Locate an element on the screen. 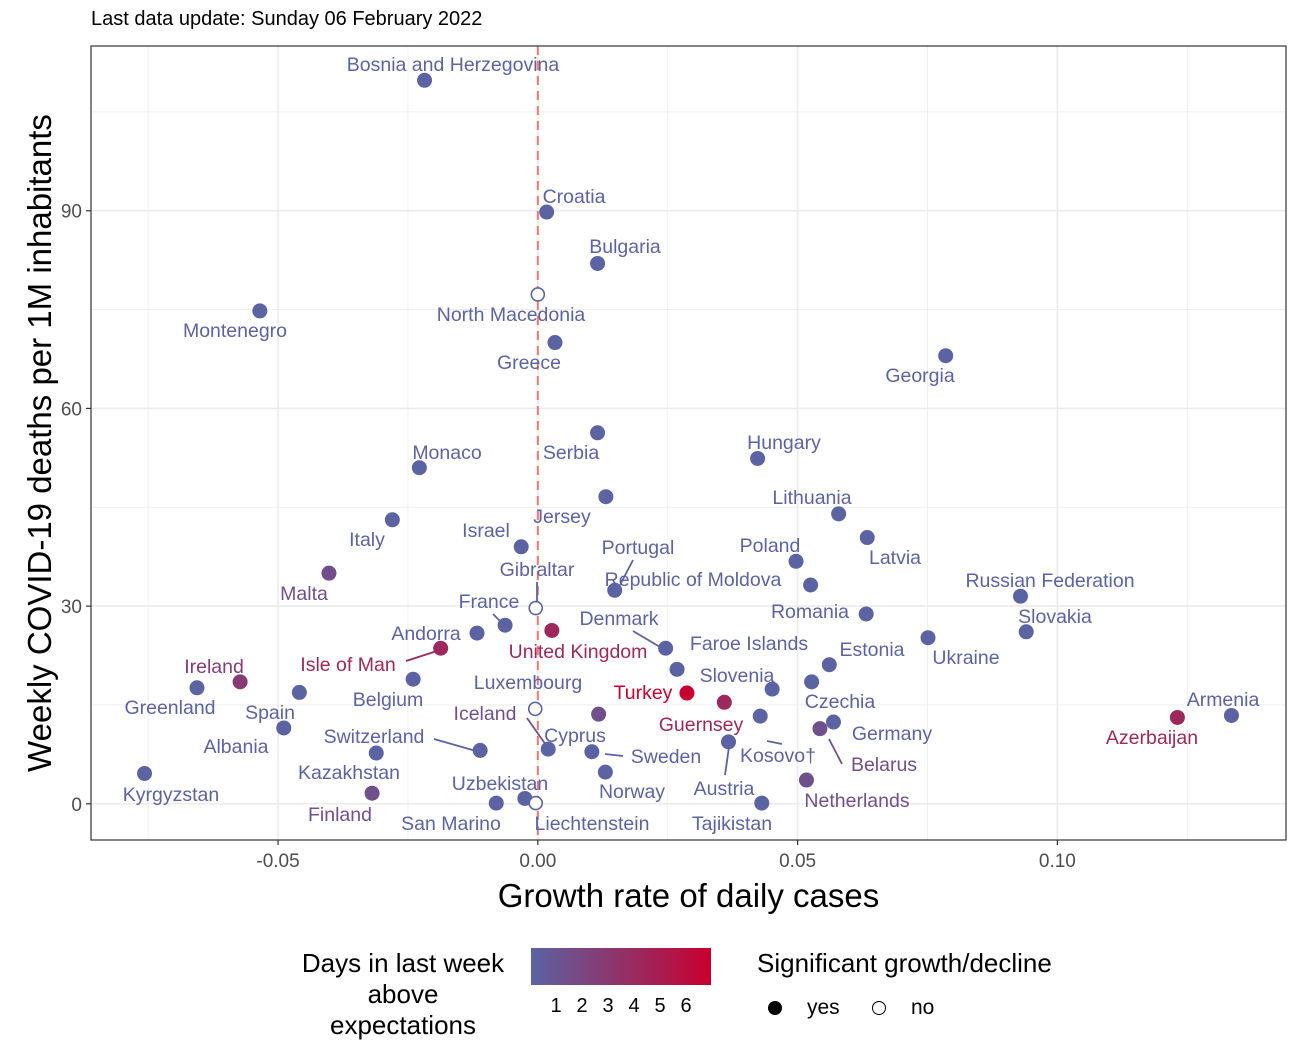 This screenshot has height=1062, width=1299. y-tick-label: 30 is located at coordinates (71, 607).